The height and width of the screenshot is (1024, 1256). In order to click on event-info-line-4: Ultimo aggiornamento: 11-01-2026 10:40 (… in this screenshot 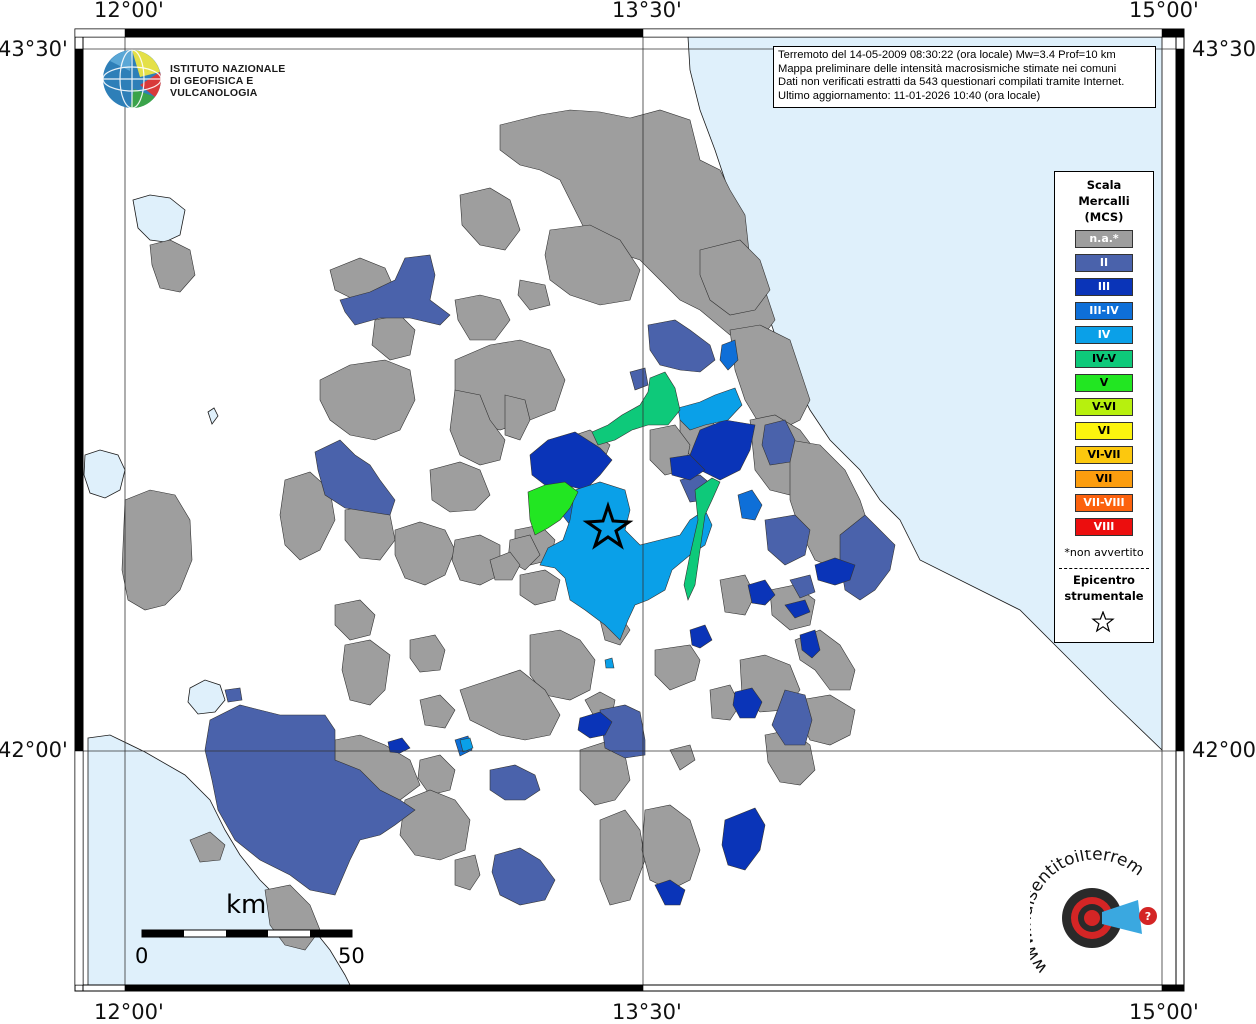, I will do `click(909, 95)`.